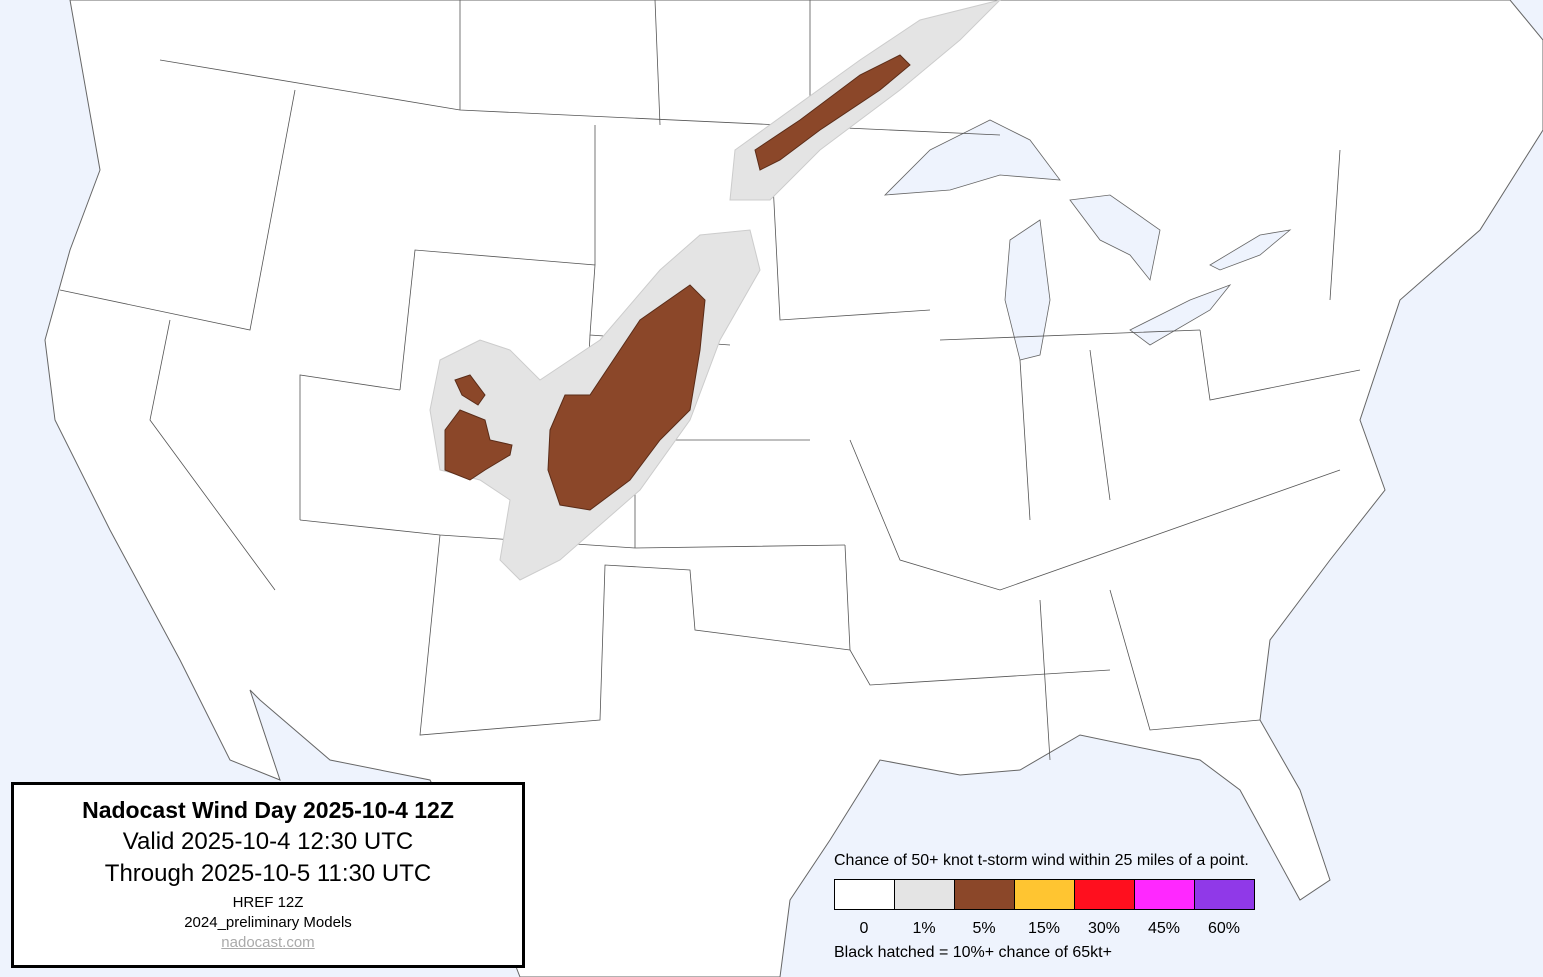 This screenshot has width=1543, height=977. Describe the element at coordinates (1224, 928) in the screenshot. I see `legend-label: 60%` at that location.